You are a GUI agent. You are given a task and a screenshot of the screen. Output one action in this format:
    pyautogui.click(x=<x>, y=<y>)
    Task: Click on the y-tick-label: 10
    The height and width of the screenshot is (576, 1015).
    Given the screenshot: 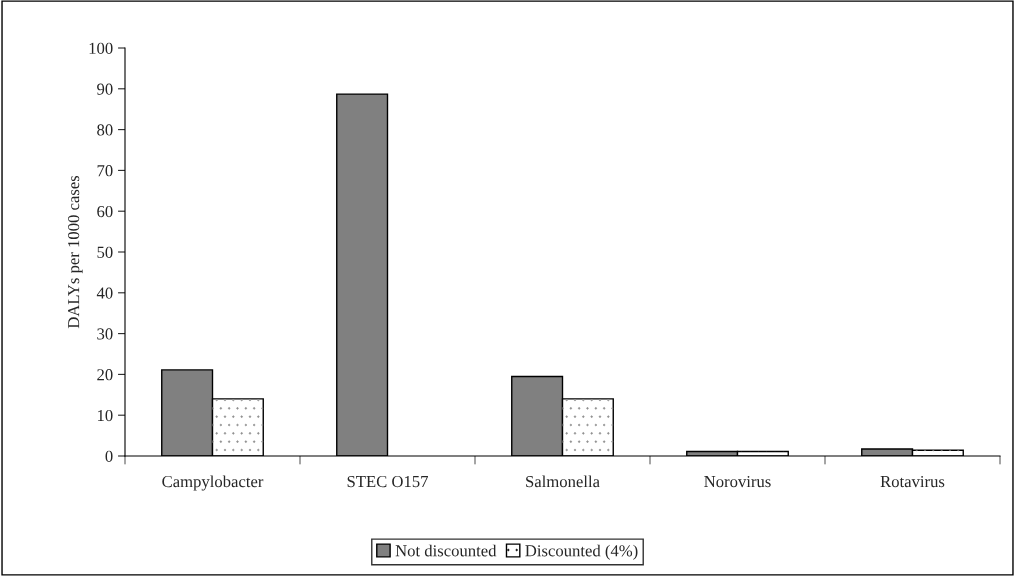 What is the action you would take?
    pyautogui.click(x=105, y=415)
    